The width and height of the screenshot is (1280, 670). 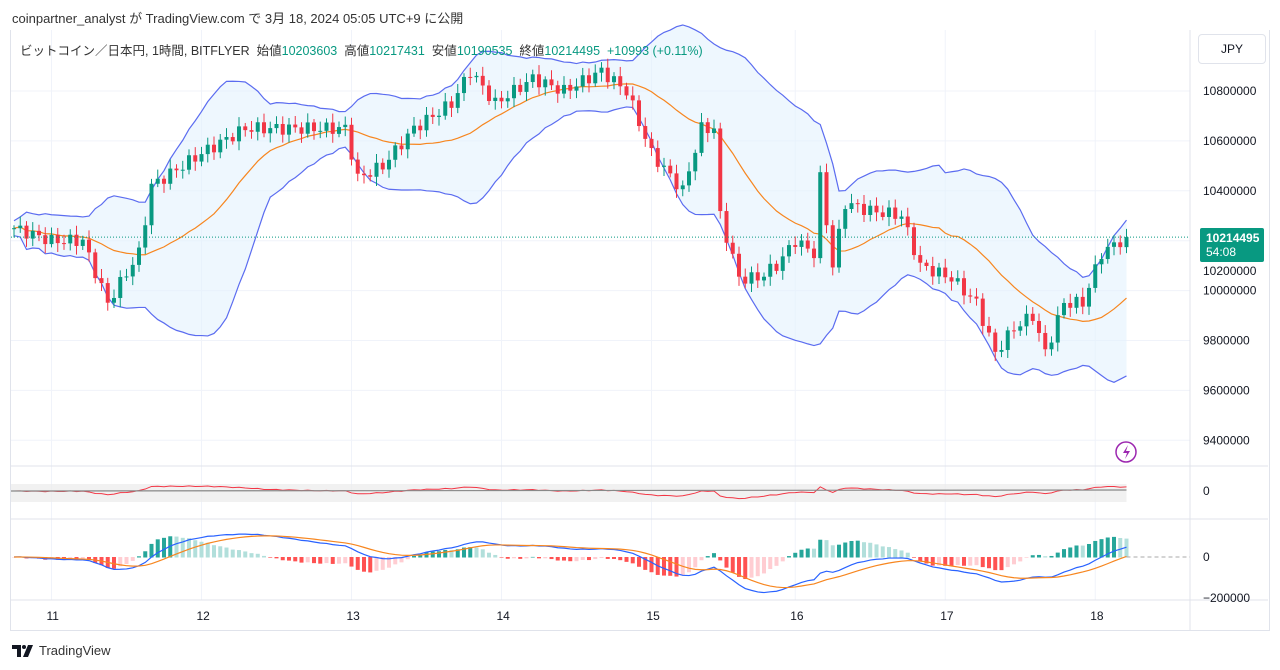 What do you see at coordinates (53, 616) in the screenshot?
I see `time-tick: 11` at bounding box center [53, 616].